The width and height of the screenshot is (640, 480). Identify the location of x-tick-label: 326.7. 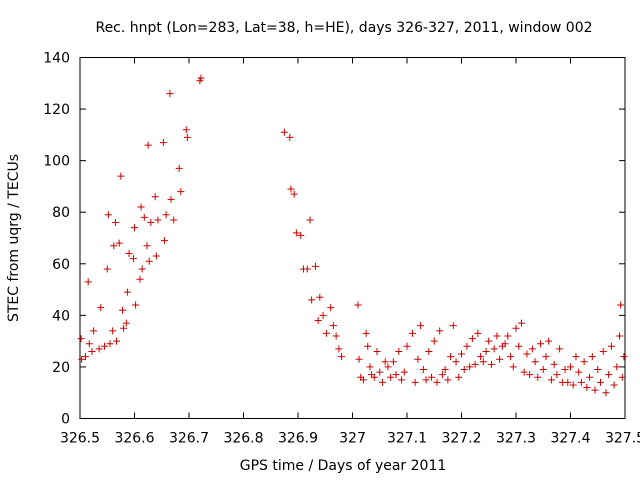
(189, 439).